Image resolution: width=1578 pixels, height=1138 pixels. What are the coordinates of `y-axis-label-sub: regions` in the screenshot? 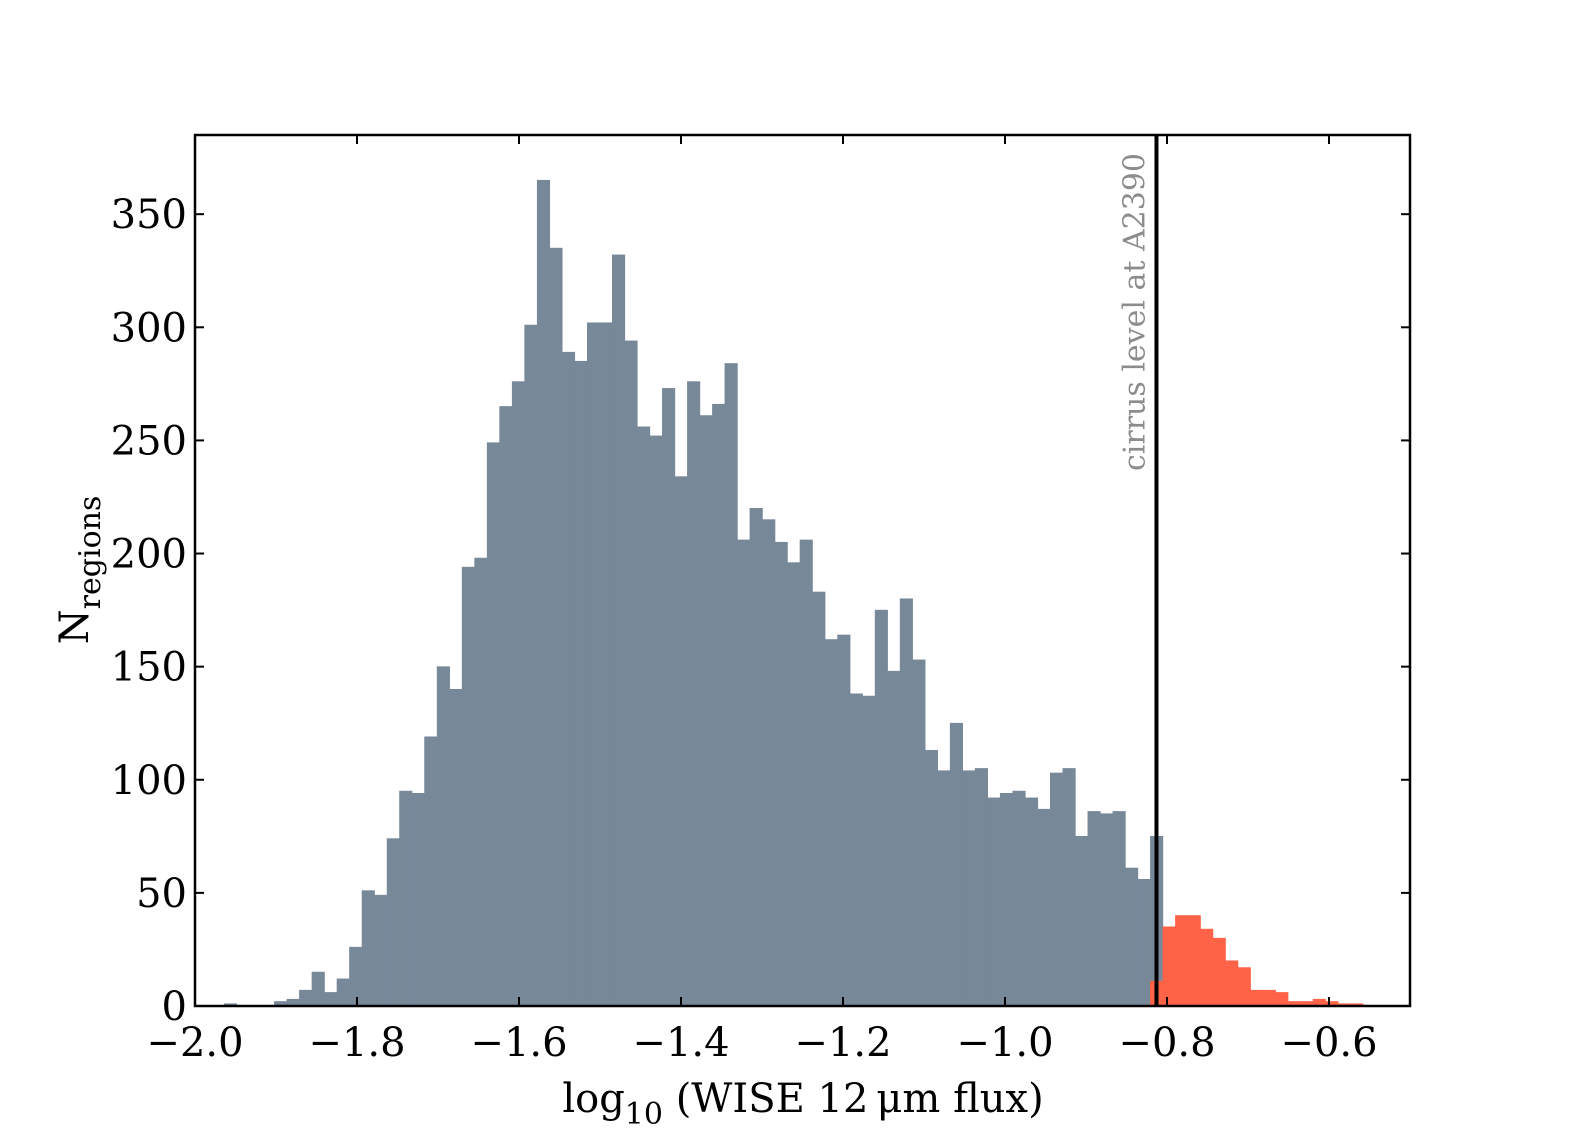 It's located at (90, 553).